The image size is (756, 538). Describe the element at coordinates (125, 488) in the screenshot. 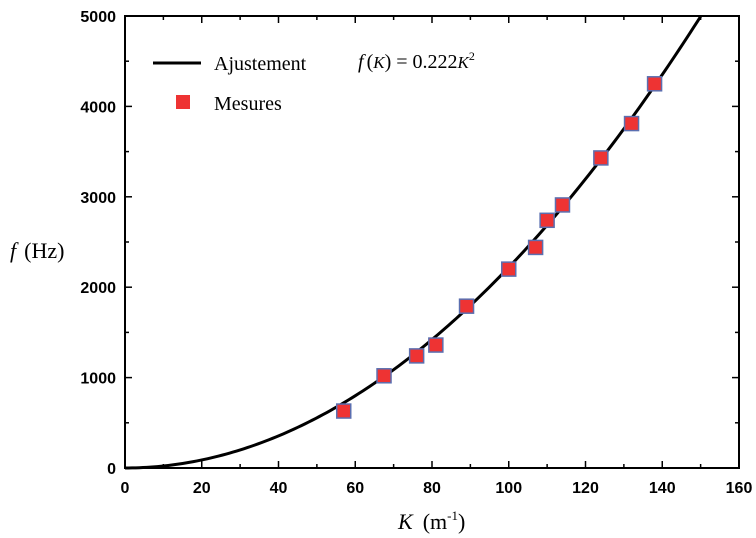

I see `x-tick-label: 0` at that location.